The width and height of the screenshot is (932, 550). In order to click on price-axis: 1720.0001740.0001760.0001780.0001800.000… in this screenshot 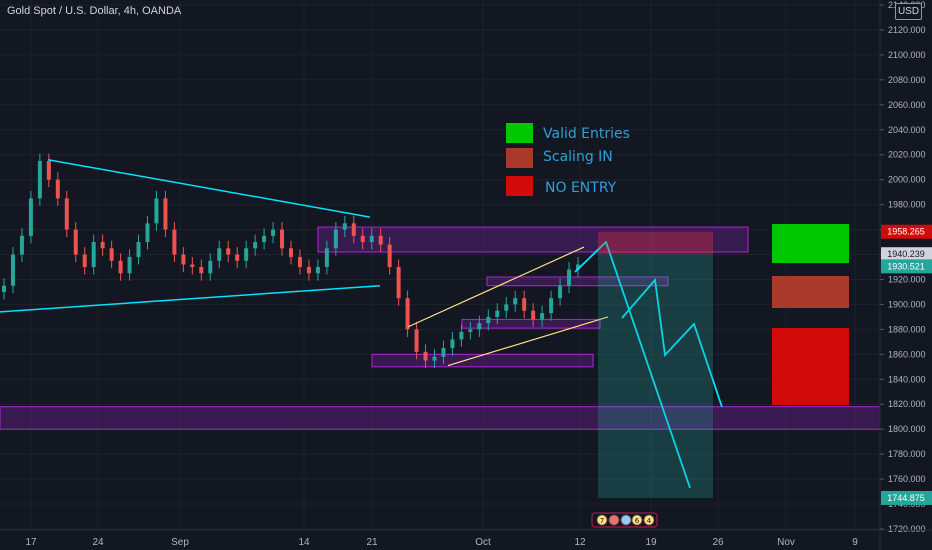, I will do `click(905, 275)`.